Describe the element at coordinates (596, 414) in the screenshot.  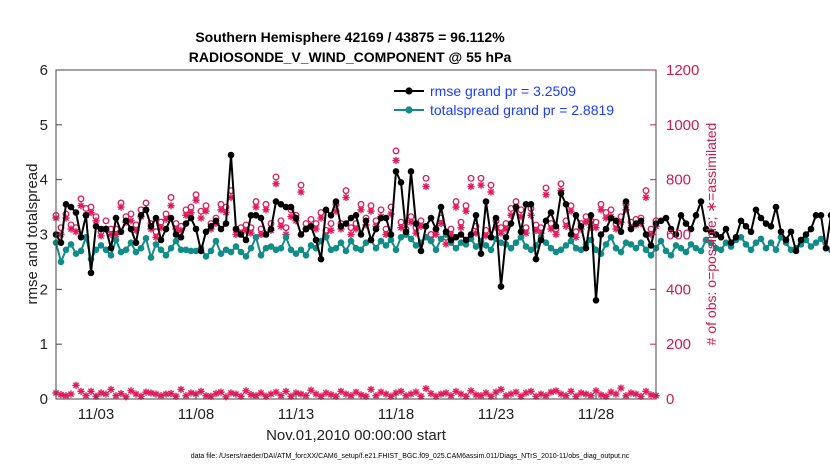
I see `x-tick-label: 11/28` at that location.